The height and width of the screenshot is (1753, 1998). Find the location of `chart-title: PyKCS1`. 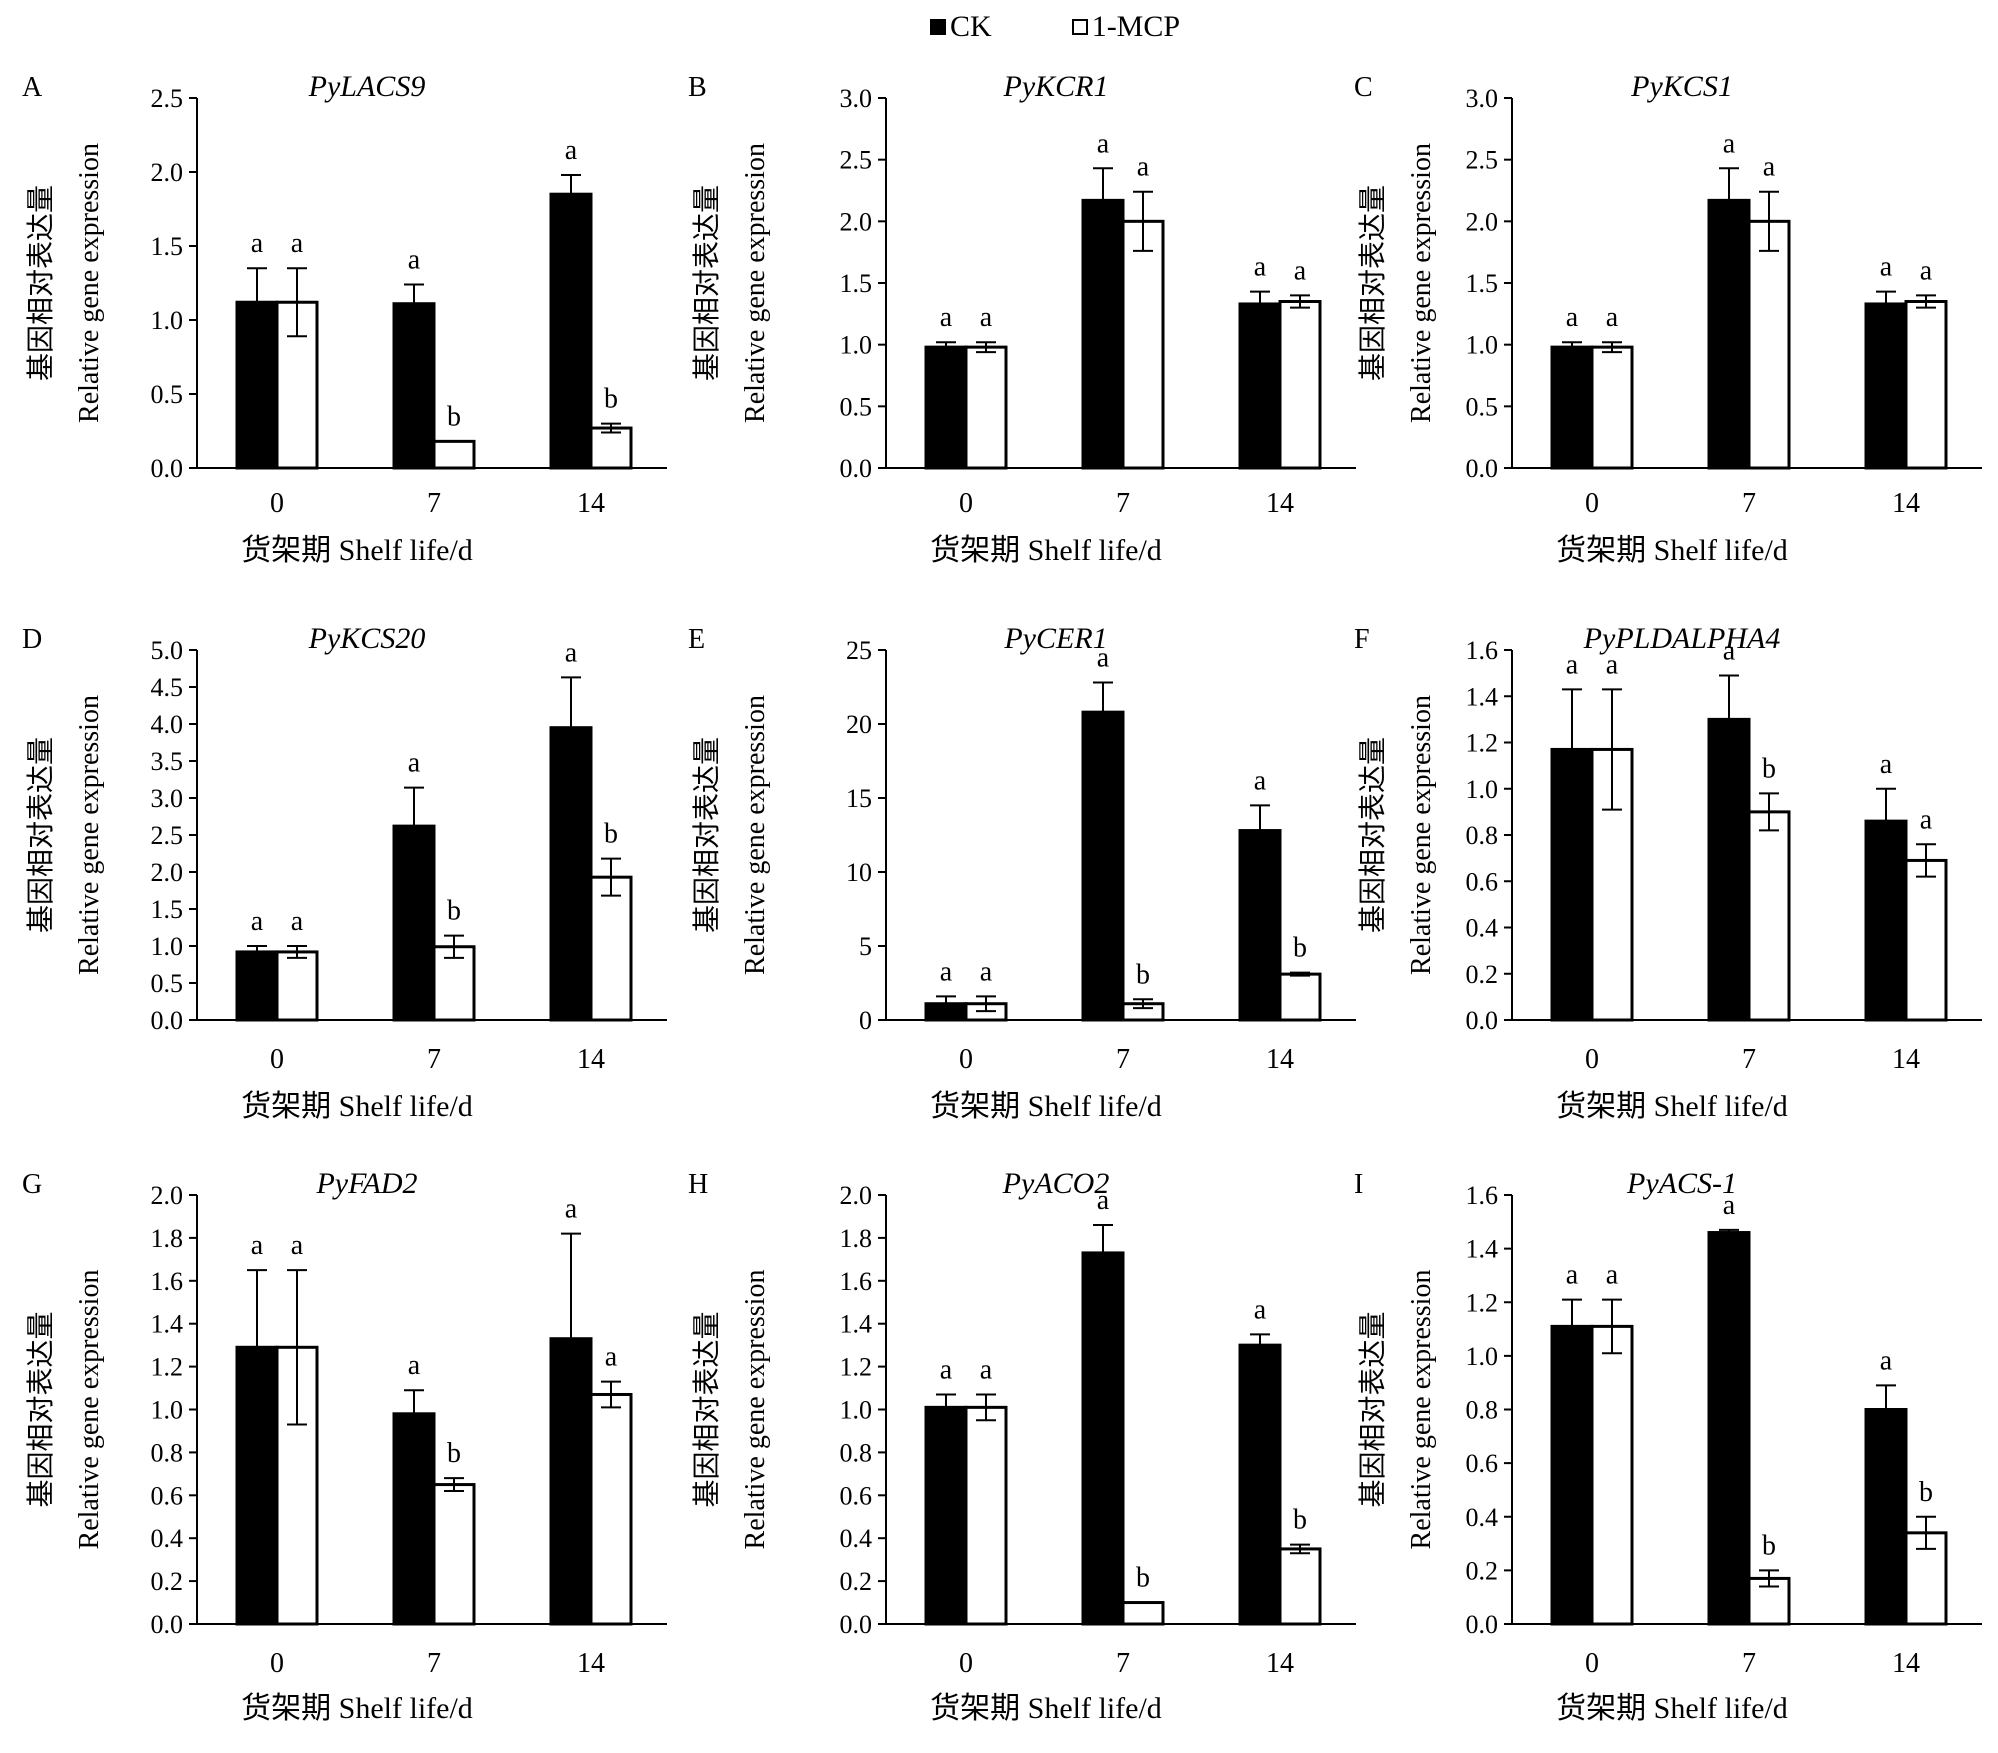

chart-title: PyKCS1 is located at coordinates (1681, 86).